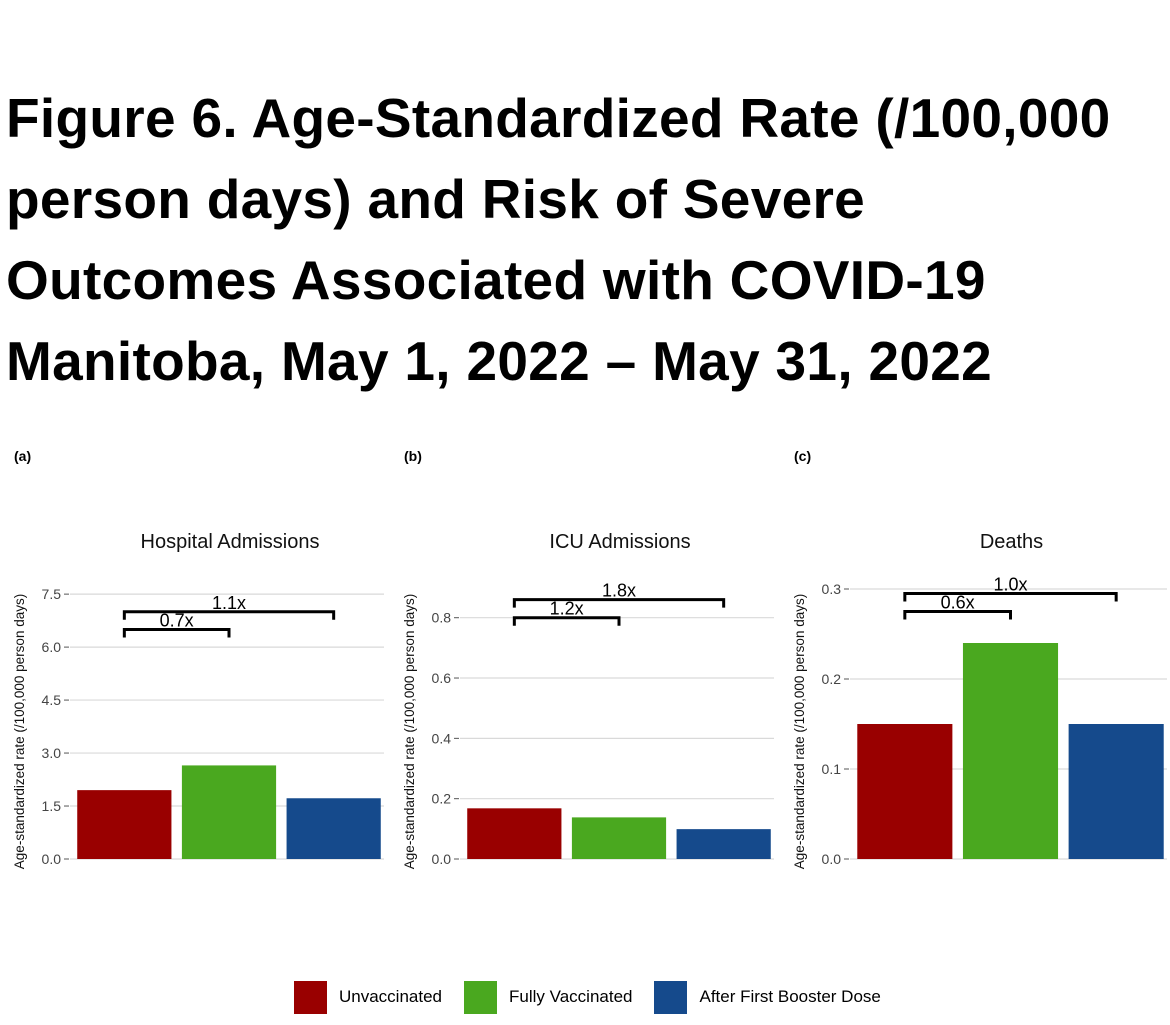 The height and width of the screenshot is (1025, 1170). I want to click on legend-label: After First Booster Dose, so click(790, 996).